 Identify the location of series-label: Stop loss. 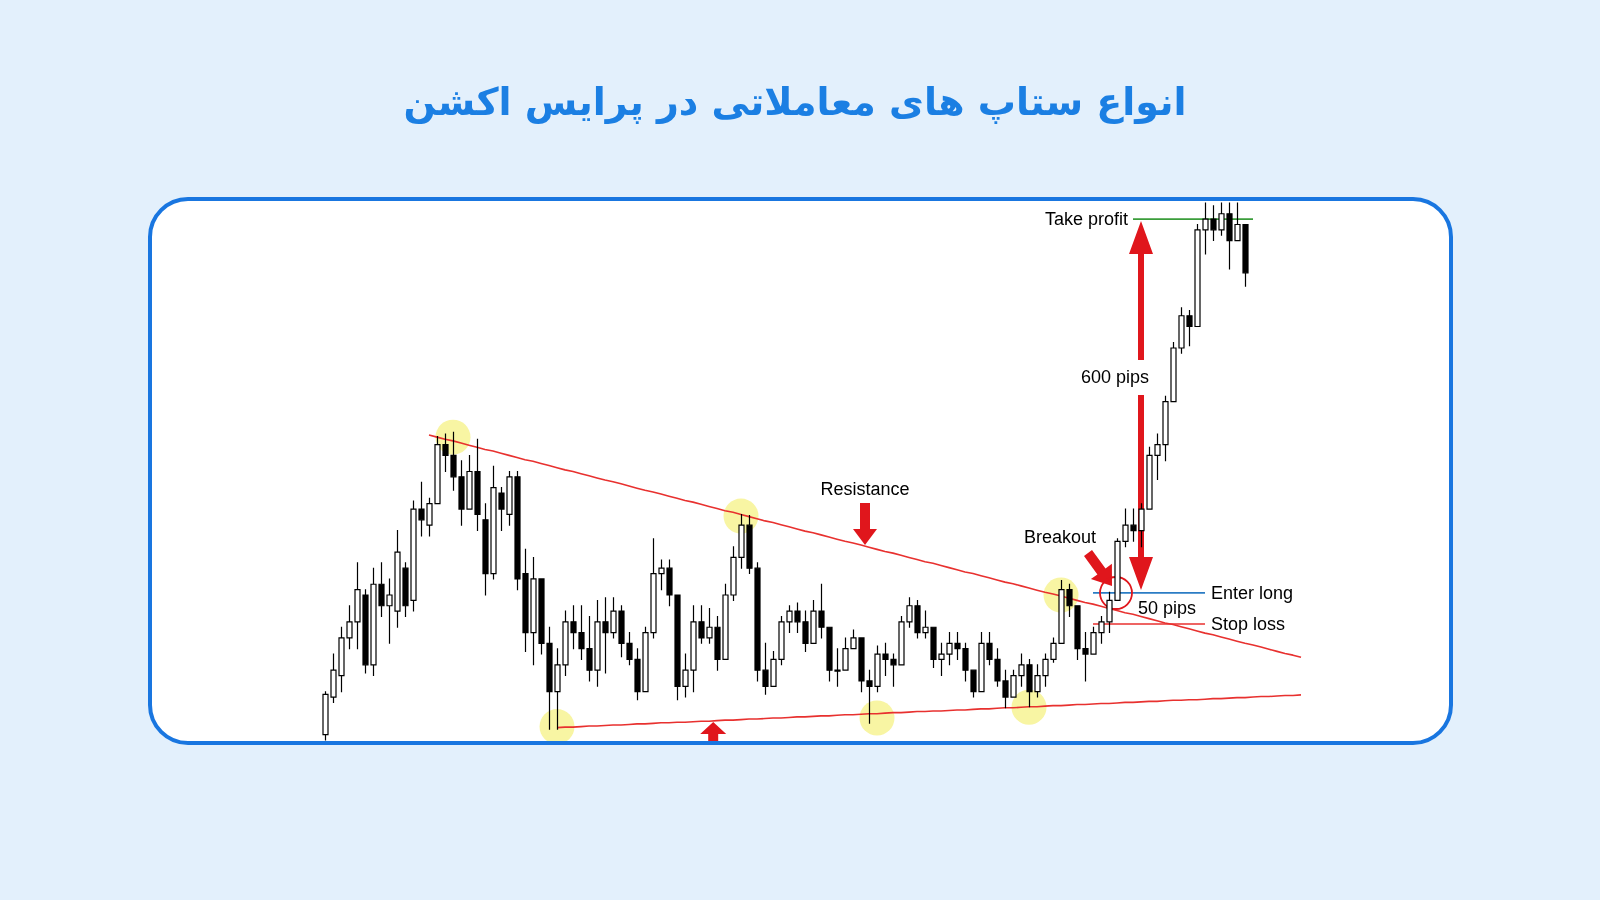
(1248, 624).